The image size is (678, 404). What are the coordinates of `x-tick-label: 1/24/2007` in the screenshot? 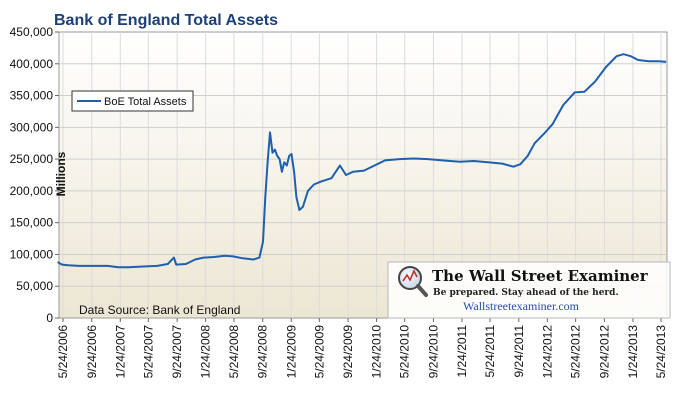 It's located at (120, 352).